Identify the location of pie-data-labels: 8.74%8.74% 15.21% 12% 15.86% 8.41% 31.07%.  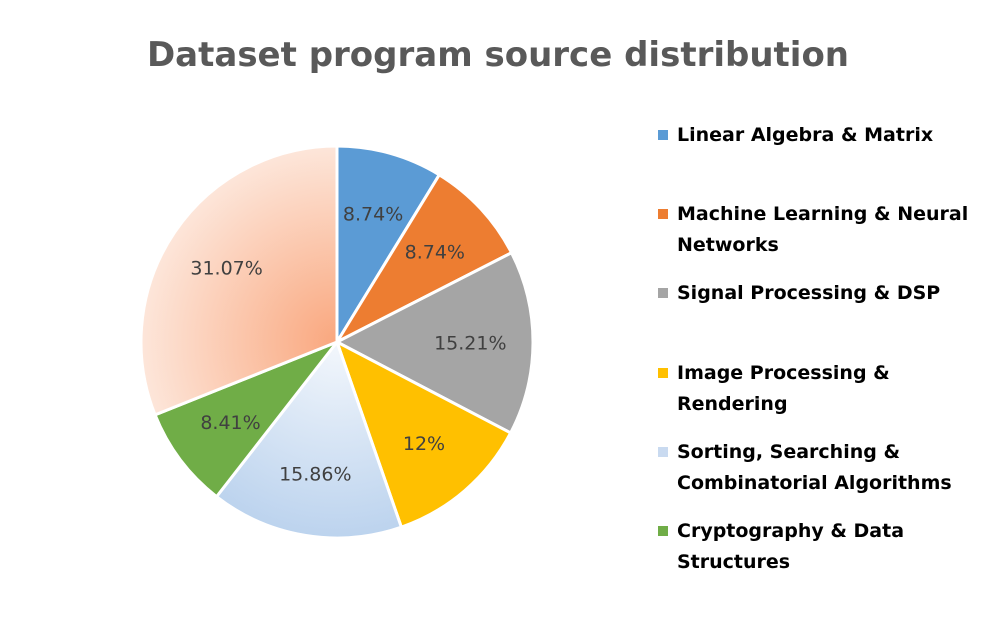
(348, 345).